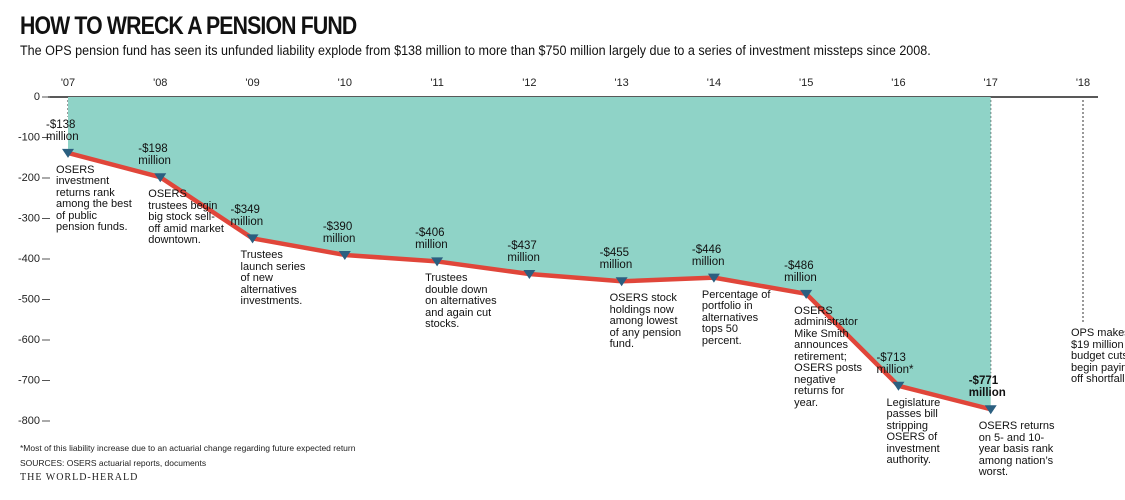 The image size is (1125, 500). I want to click on y-tick-label: -100, so click(29, 137).